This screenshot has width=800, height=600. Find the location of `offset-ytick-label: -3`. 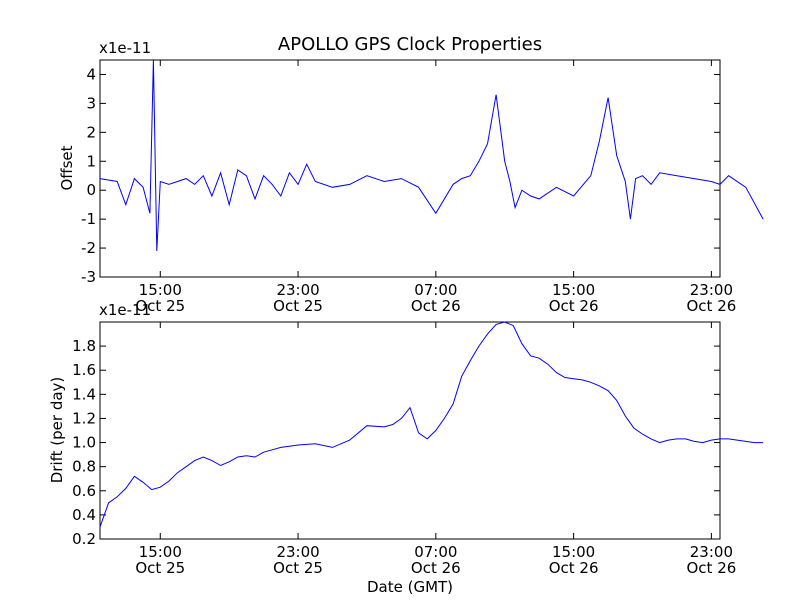

offset-ytick-label: -3 is located at coordinates (88, 277).